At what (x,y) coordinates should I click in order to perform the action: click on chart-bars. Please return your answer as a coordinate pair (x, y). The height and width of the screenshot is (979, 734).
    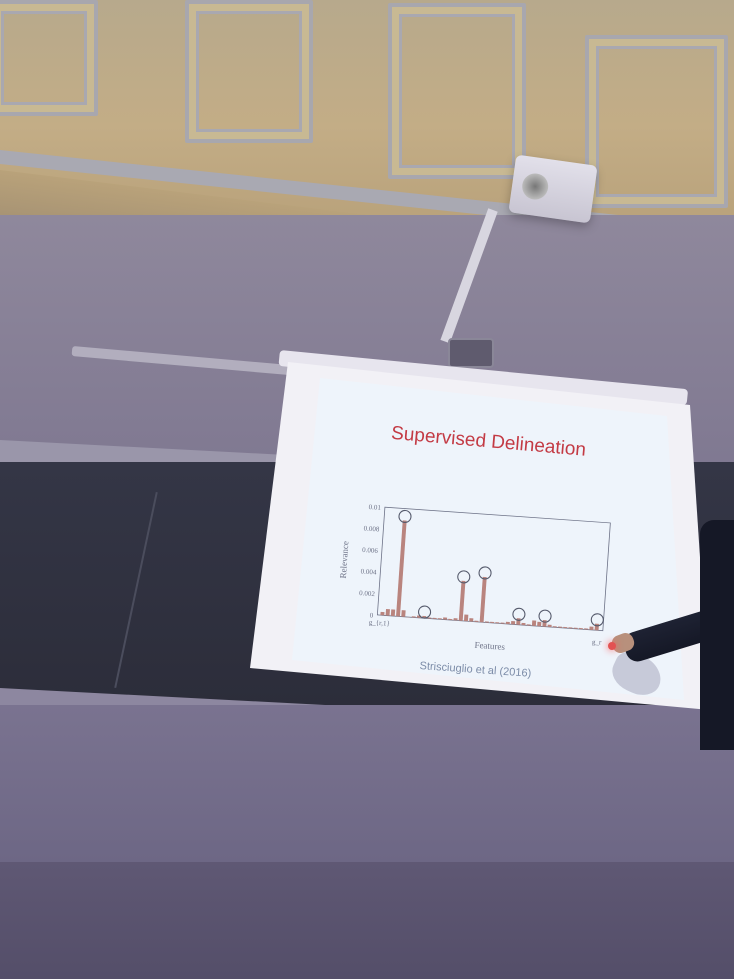
    Looking at the image, I should click on (489, 575).